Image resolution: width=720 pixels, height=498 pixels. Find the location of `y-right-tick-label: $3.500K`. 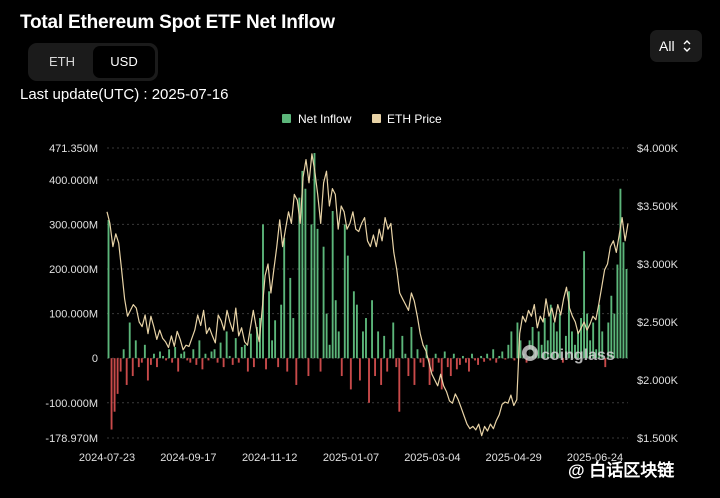

y-right-tick-label: $3.500K is located at coordinates (658, 207).